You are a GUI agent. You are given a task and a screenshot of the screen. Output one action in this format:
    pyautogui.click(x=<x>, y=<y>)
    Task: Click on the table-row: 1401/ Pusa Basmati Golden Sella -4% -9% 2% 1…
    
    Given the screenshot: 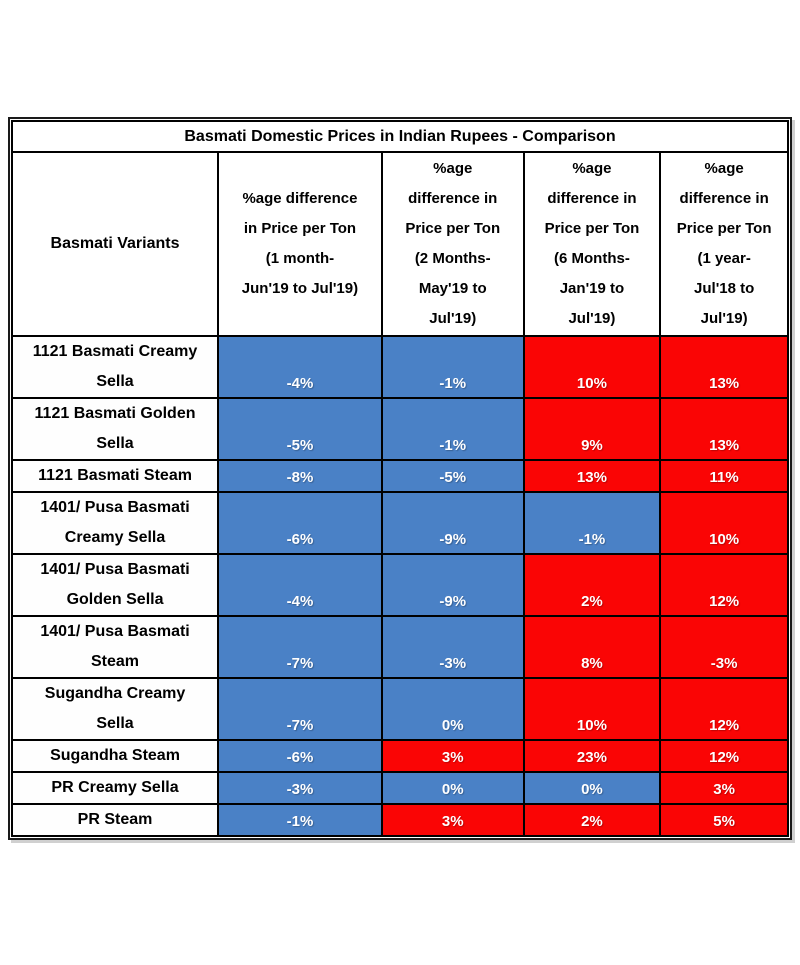 What is the action you would take?
    pyautogui.click(x=399, y=585)
    